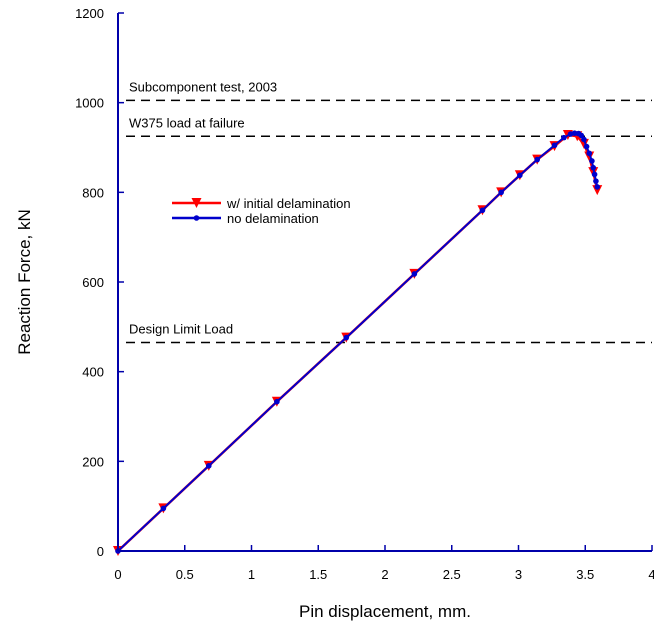  I want to click on x-tick-label: 1.5, so click(318, 574).